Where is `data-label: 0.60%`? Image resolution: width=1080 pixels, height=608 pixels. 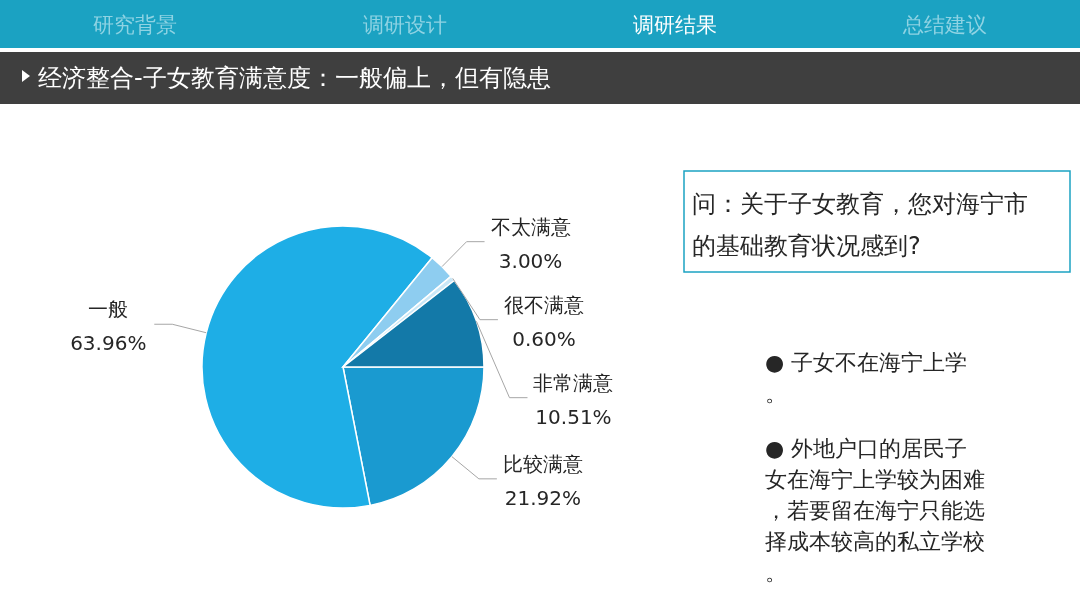
data-label: 0.60% is located at coordinates (544, 338).